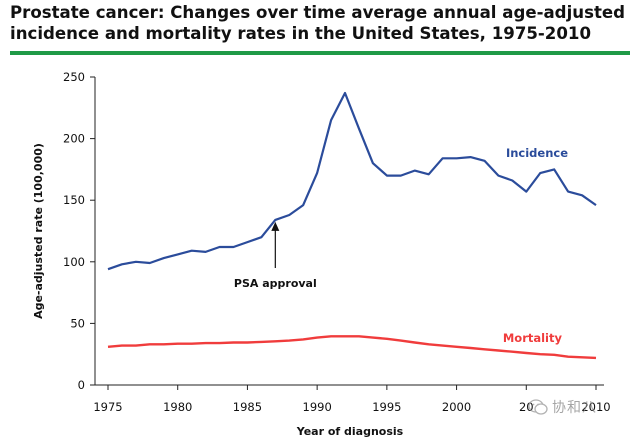 The width and height of the screenshot is (640, 441). I want to click on title-divider, so click(320, 53).